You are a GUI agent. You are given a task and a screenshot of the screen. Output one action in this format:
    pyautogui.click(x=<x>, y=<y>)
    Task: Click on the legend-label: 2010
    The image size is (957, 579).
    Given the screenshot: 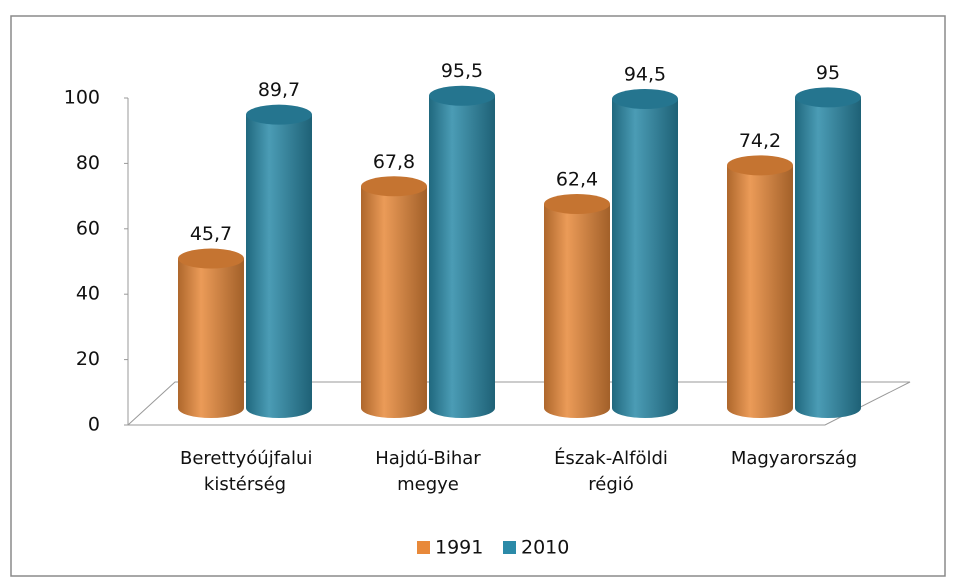 What is the action you would take?
    pyautogui.click(x=545, y=548)
    